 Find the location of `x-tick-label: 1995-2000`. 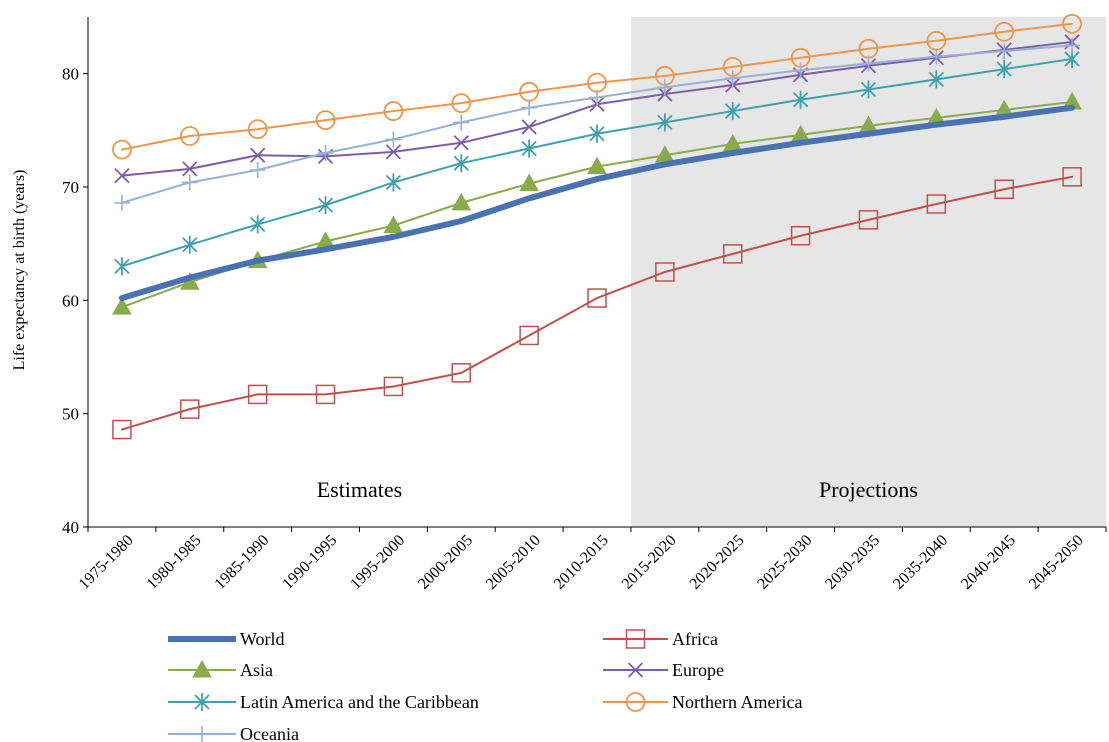

x-tick-label: 1995-2000 is located at coordinates (377, 562).